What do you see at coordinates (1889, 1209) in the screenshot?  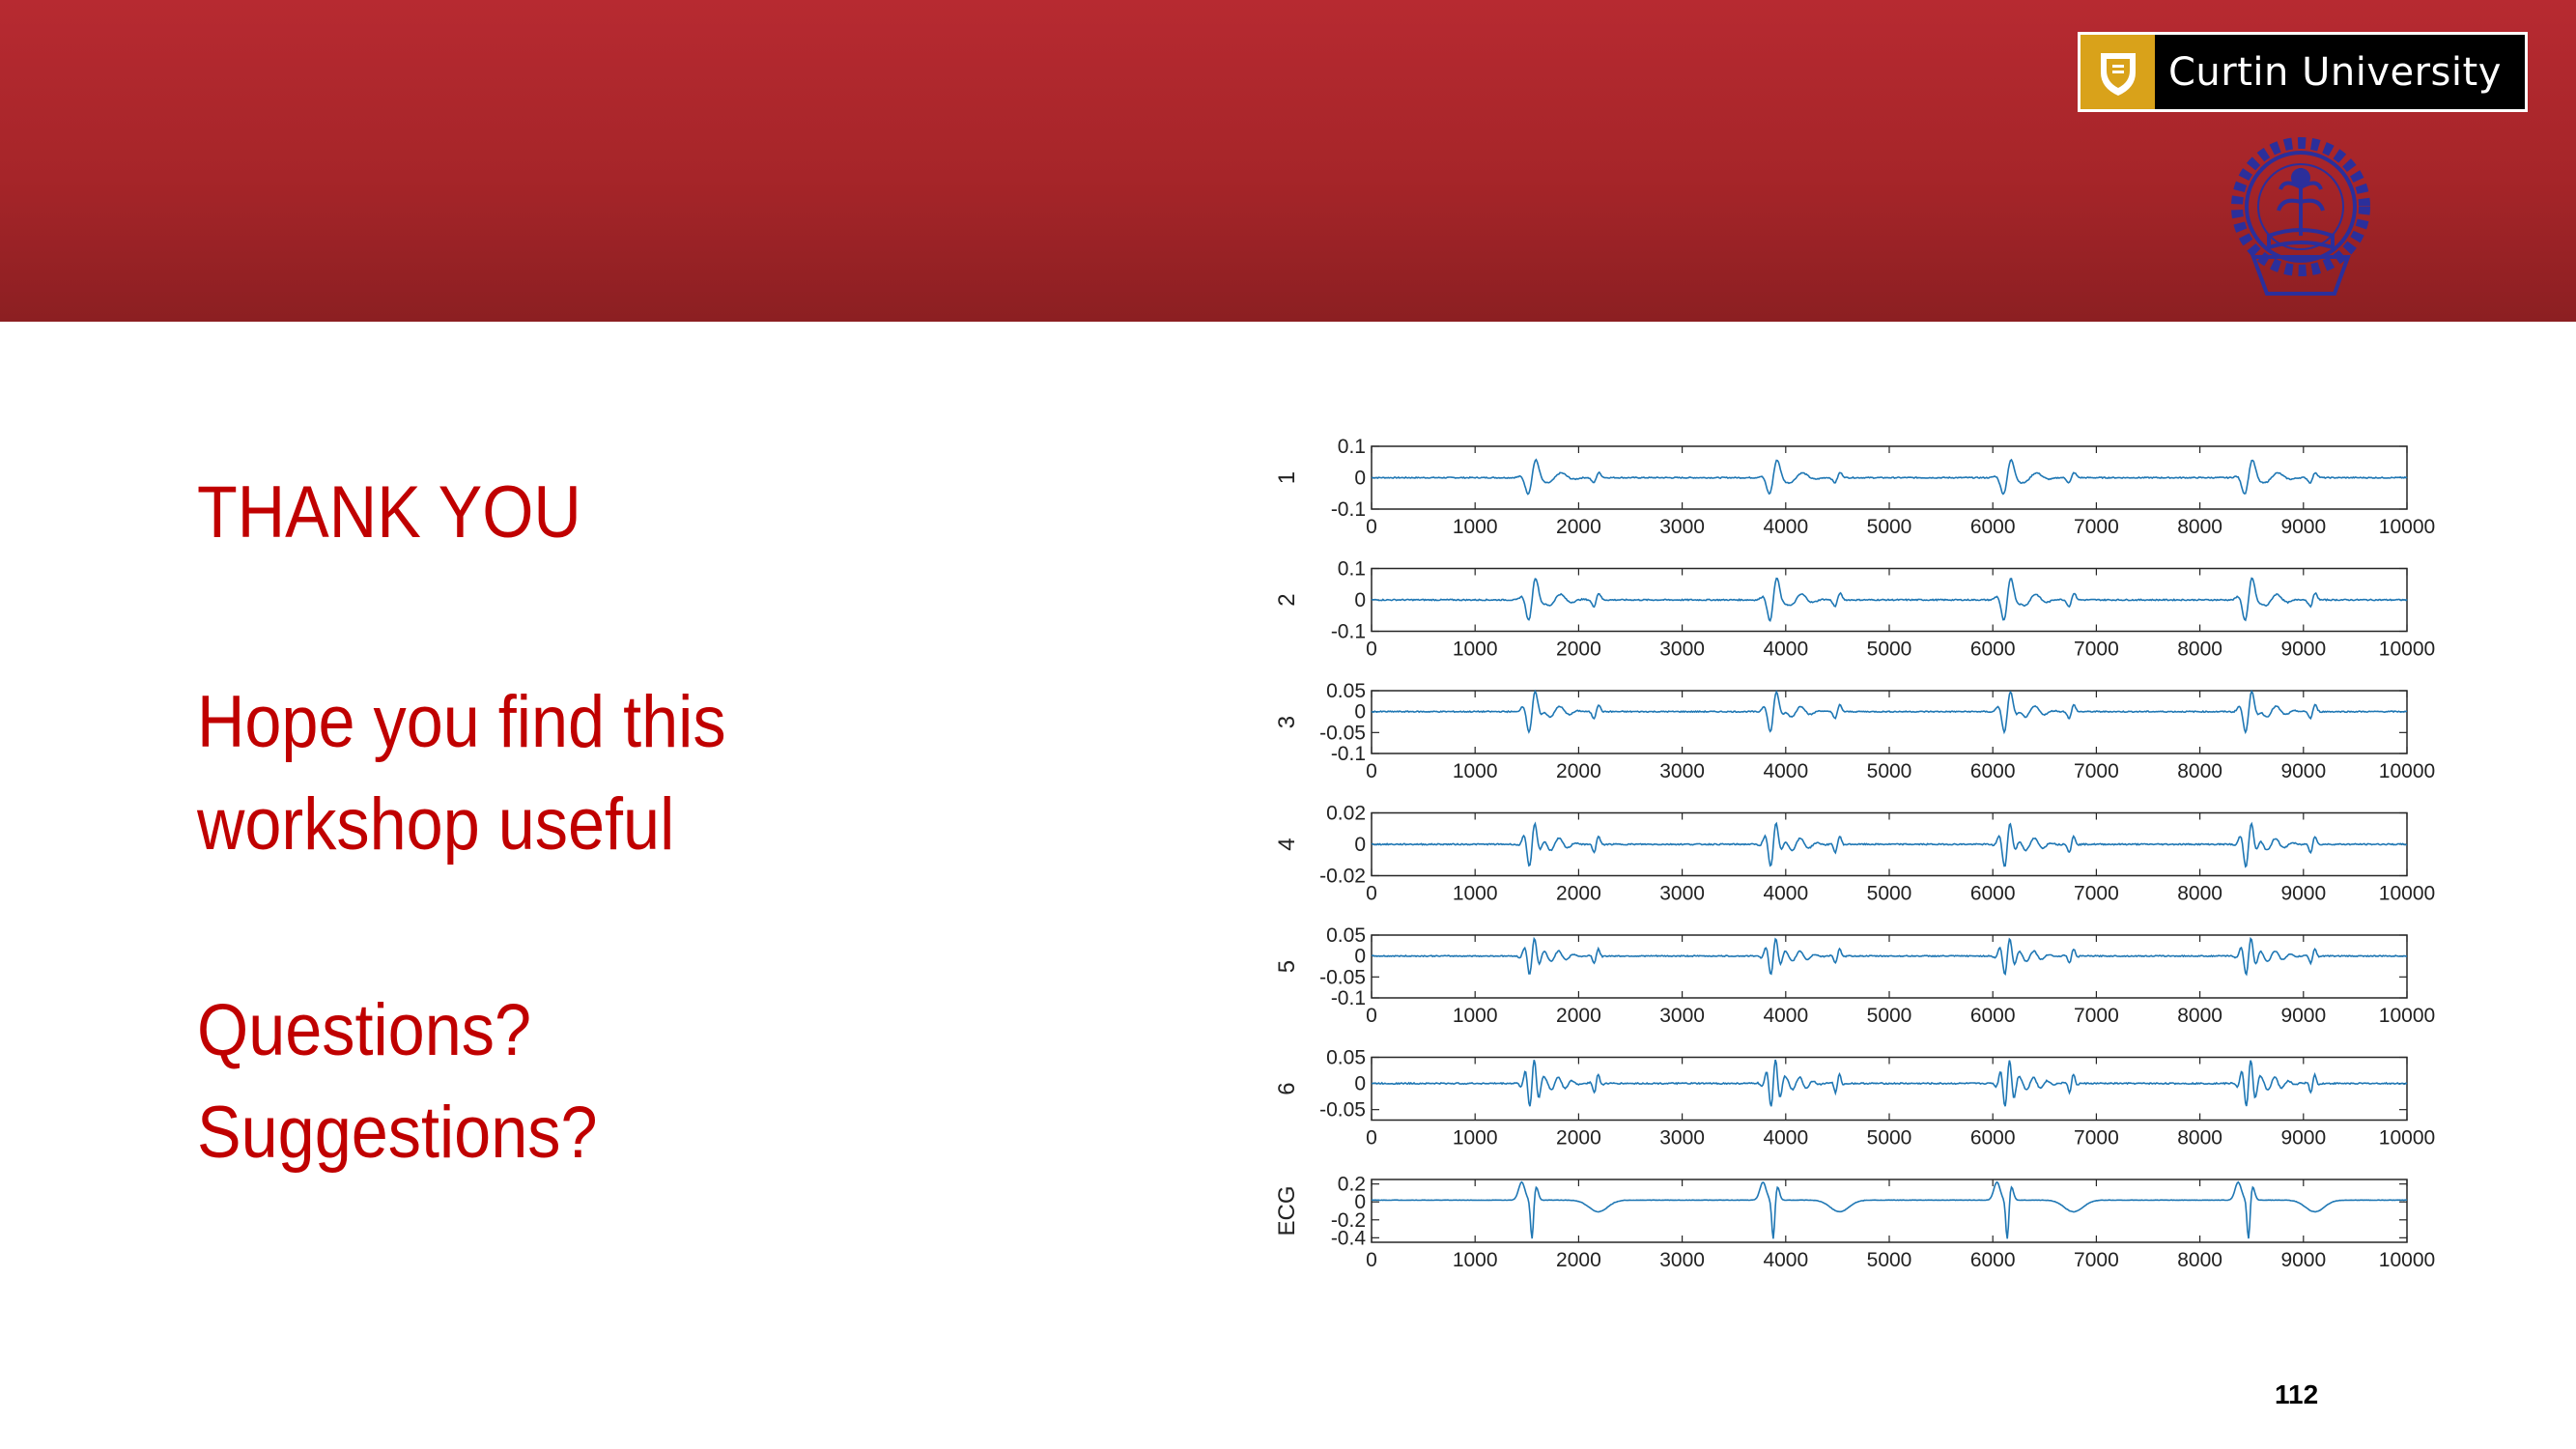 I see `signal-line-ecg` at bounding box center [1889, 1209].